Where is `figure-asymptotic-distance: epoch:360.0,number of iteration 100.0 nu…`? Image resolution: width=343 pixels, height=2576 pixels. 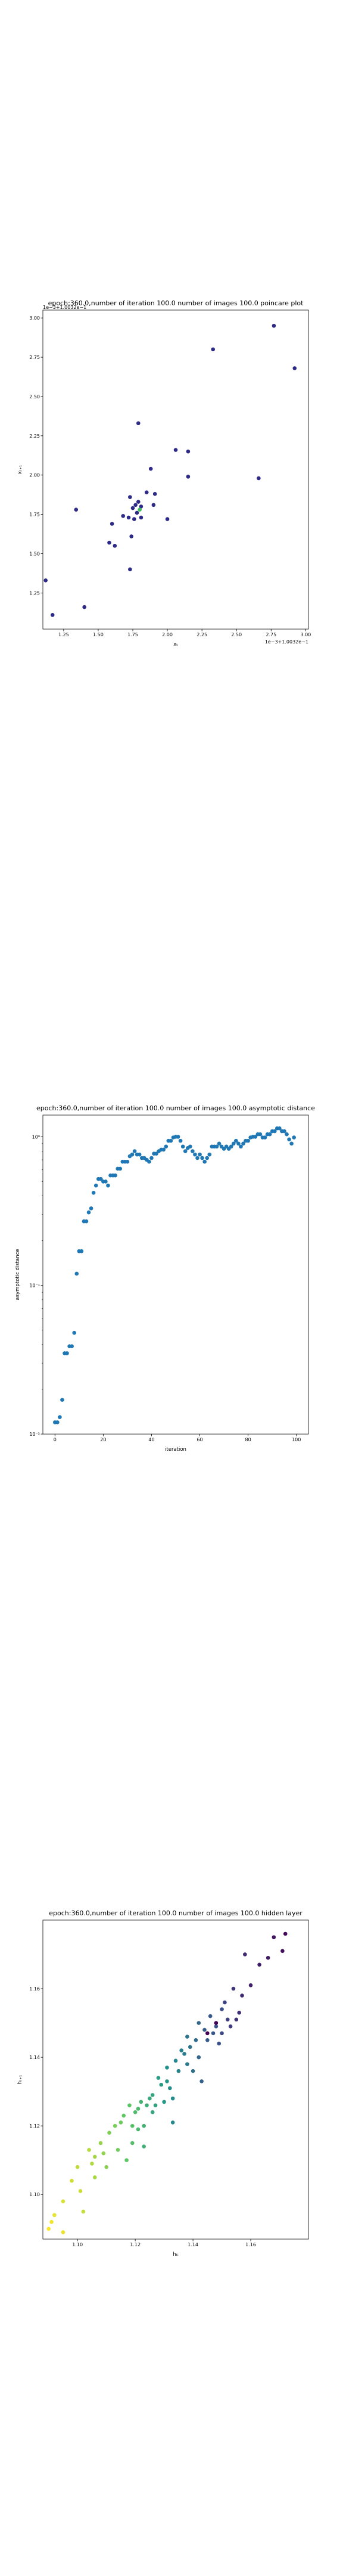
figure-asymptotic-distance: epoch:360.0,number of iteration 100.0 nu… is located at coordinates (171, 1288).